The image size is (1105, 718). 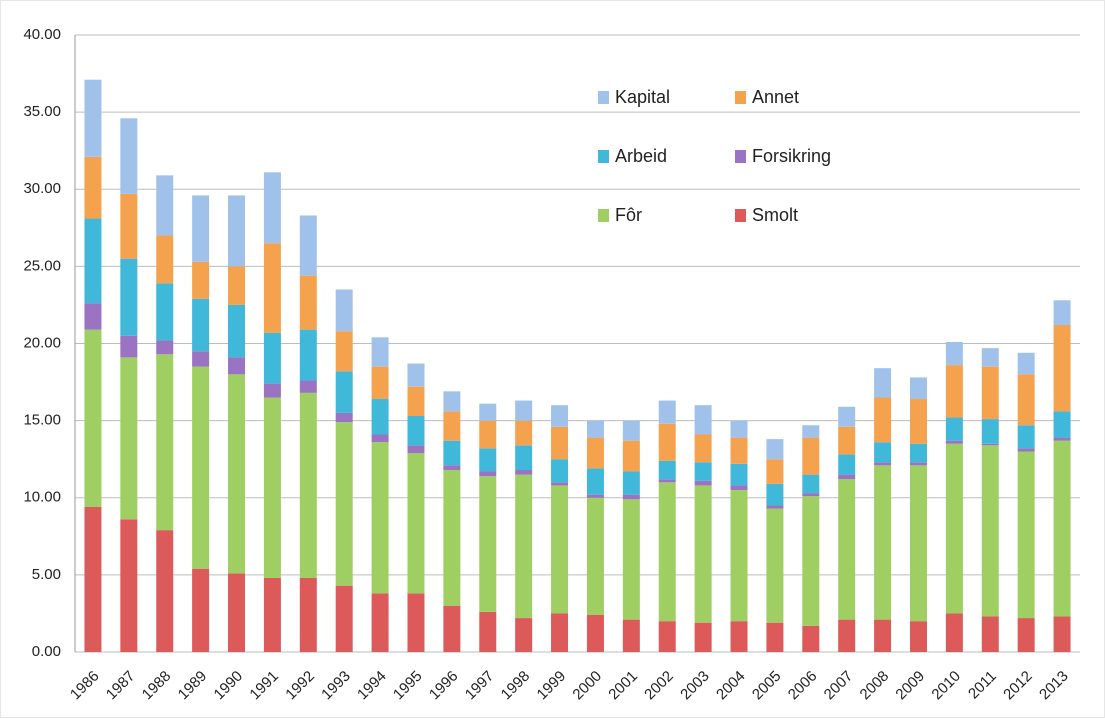 I want to click on y-tick-label: 35.00, so click(x=42, y=111).